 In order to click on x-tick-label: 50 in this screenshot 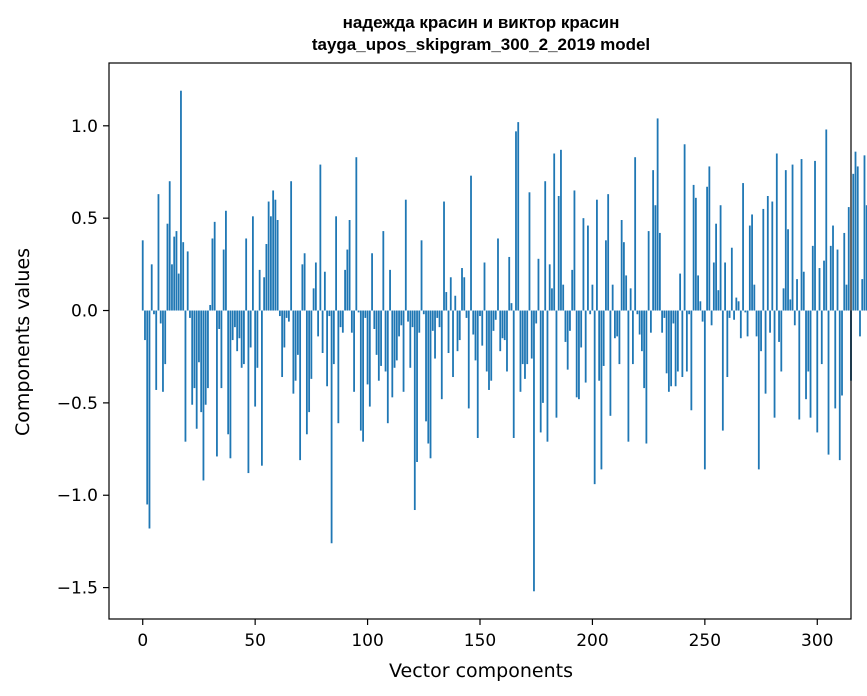, I will do `click(255, 641)`.